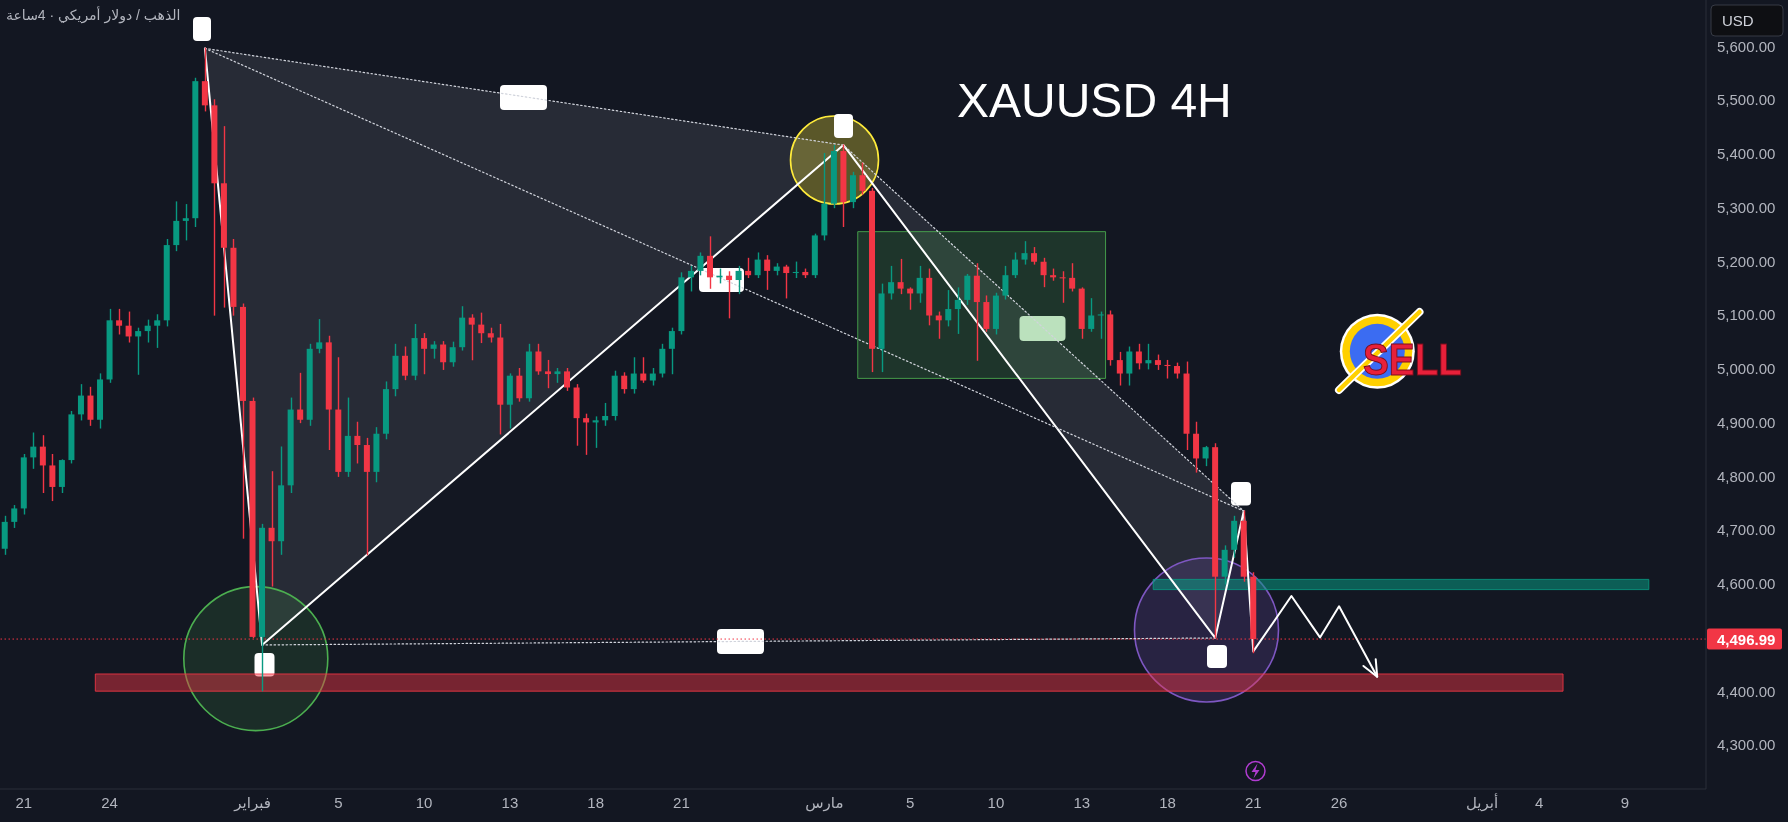  Describe the element at coordinates (1746, 691) in the screenshot. I see `y-tick-label: 4,400.00` at that location.